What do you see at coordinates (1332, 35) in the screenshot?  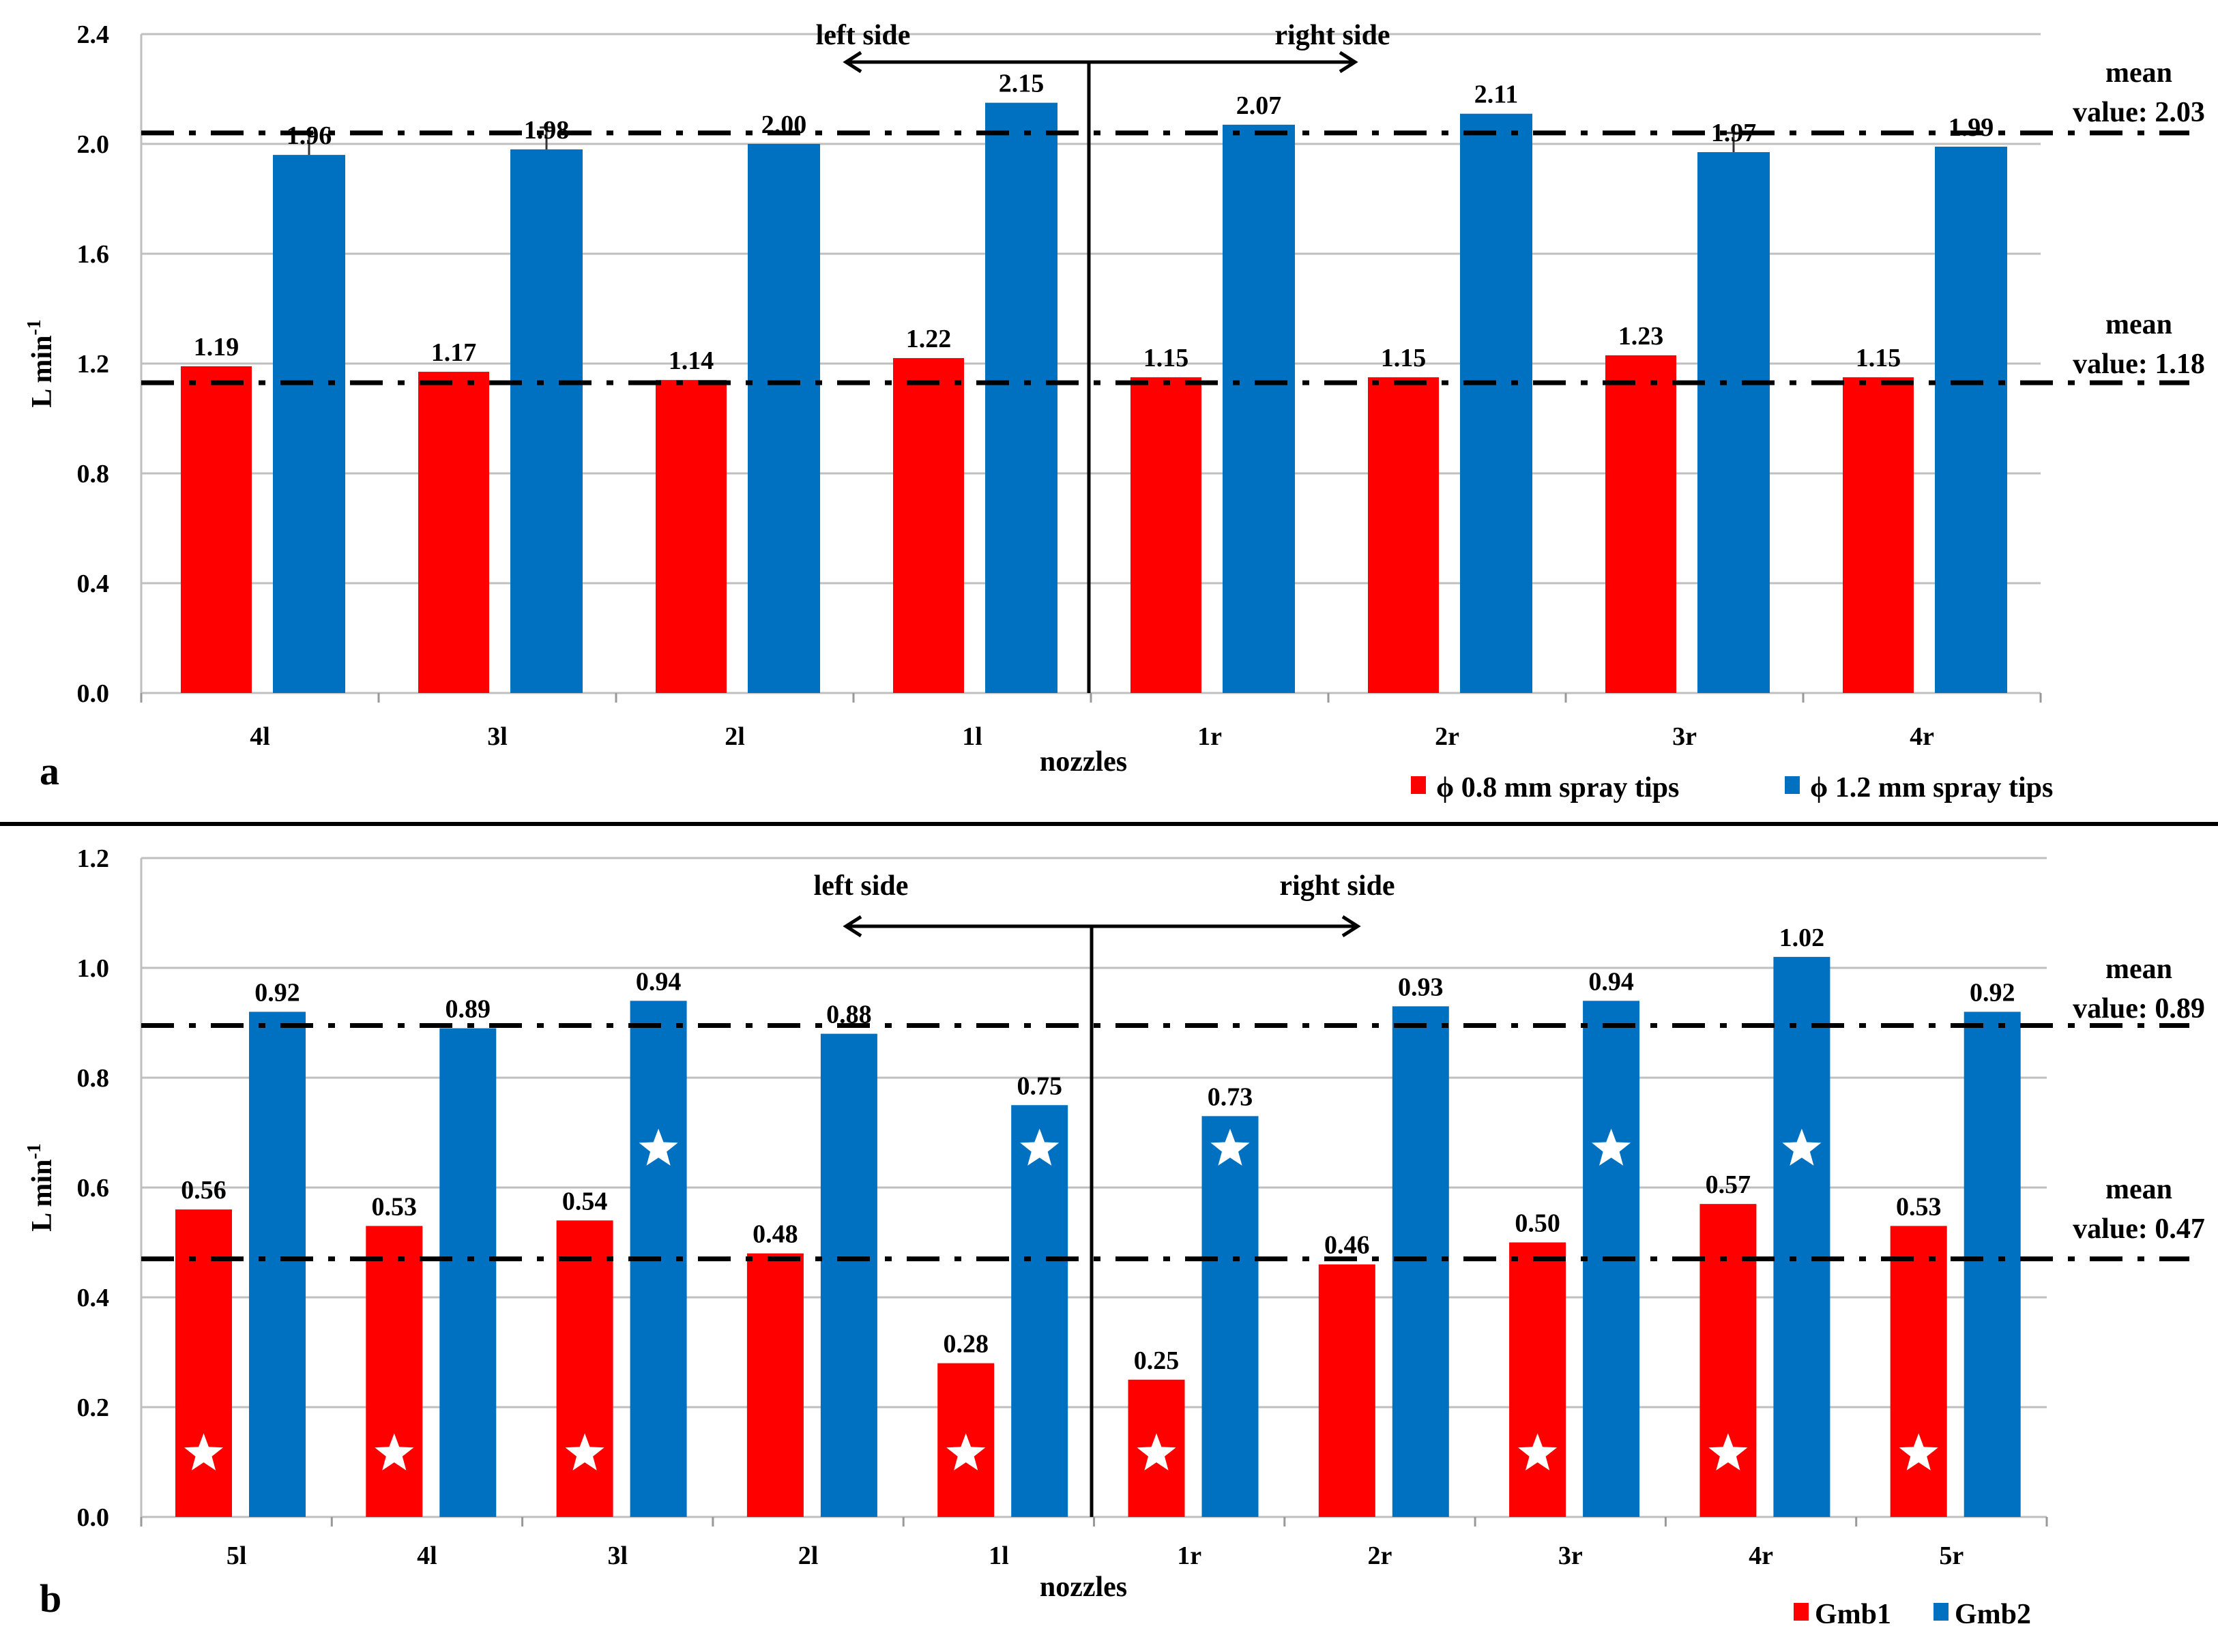 I see `right-side-label: right side` at bounding box center [1332, 35].